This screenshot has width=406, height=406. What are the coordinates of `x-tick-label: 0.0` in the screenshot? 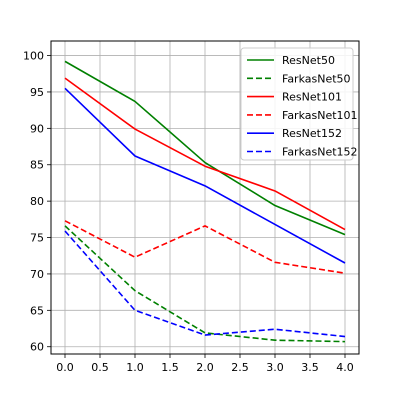 It's located at (65, 367).